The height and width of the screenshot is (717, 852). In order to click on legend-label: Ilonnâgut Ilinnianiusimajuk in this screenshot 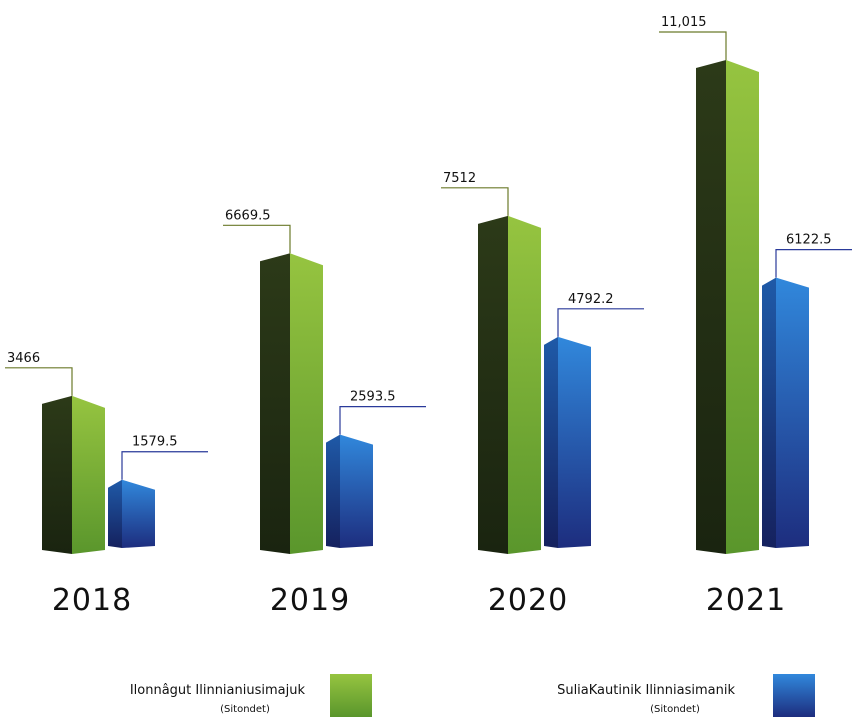, I will do `click(218, 690)`.